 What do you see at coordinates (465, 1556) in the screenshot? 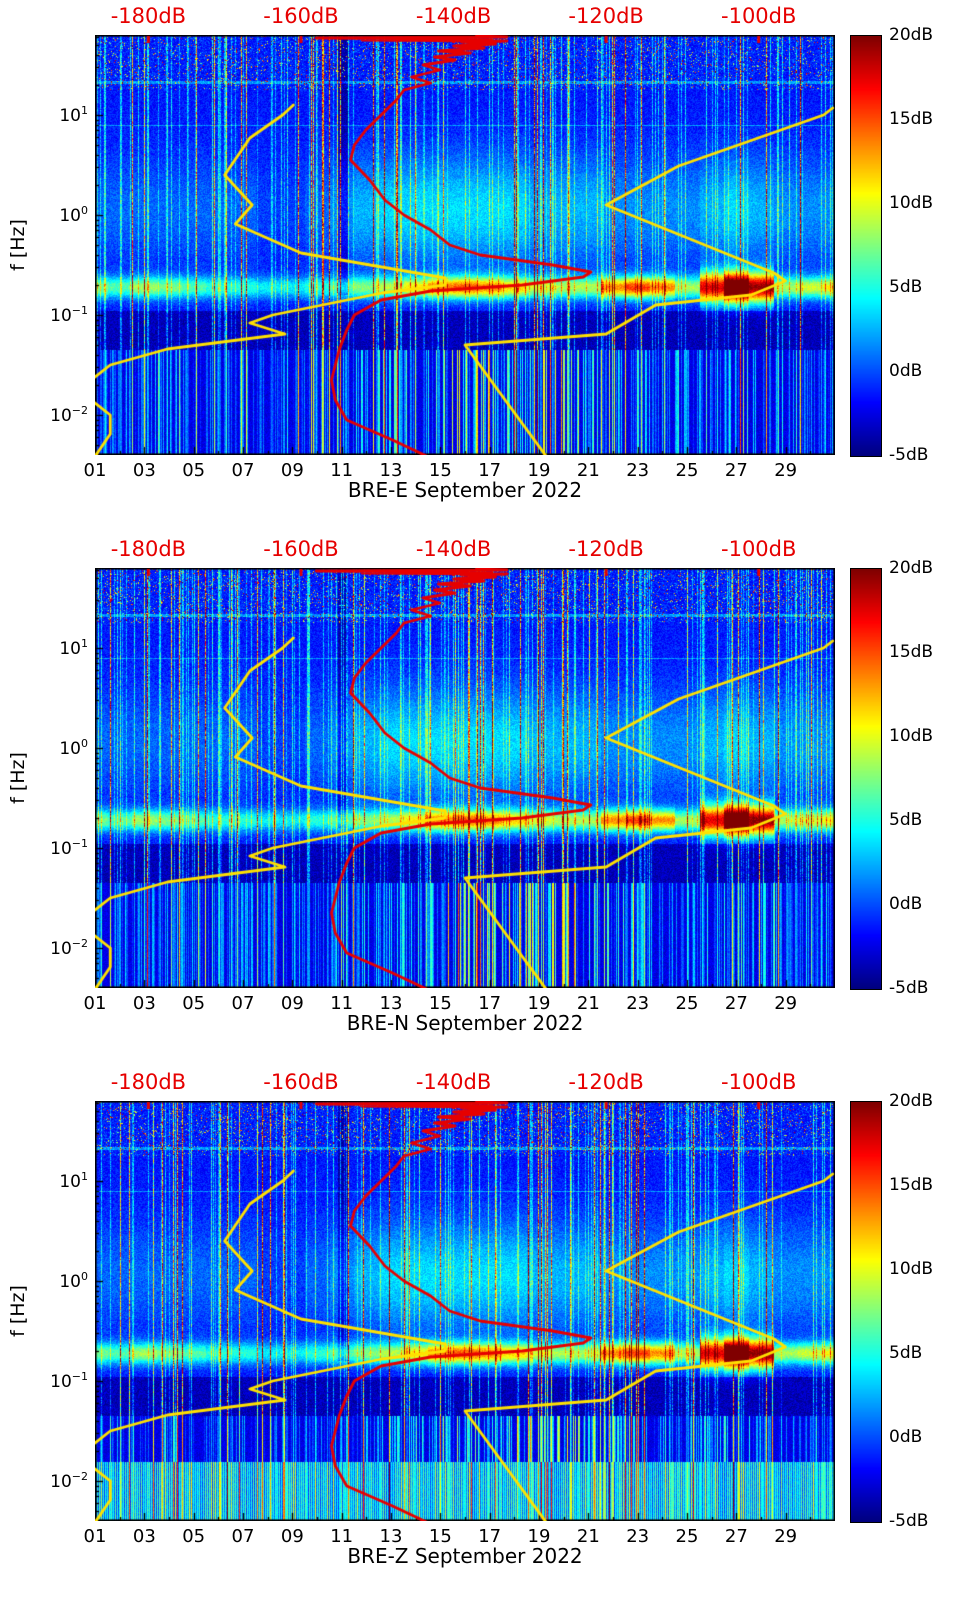
I see `x-axis-title: BRE-Z September 2022` at bounding box center [465, 1556].